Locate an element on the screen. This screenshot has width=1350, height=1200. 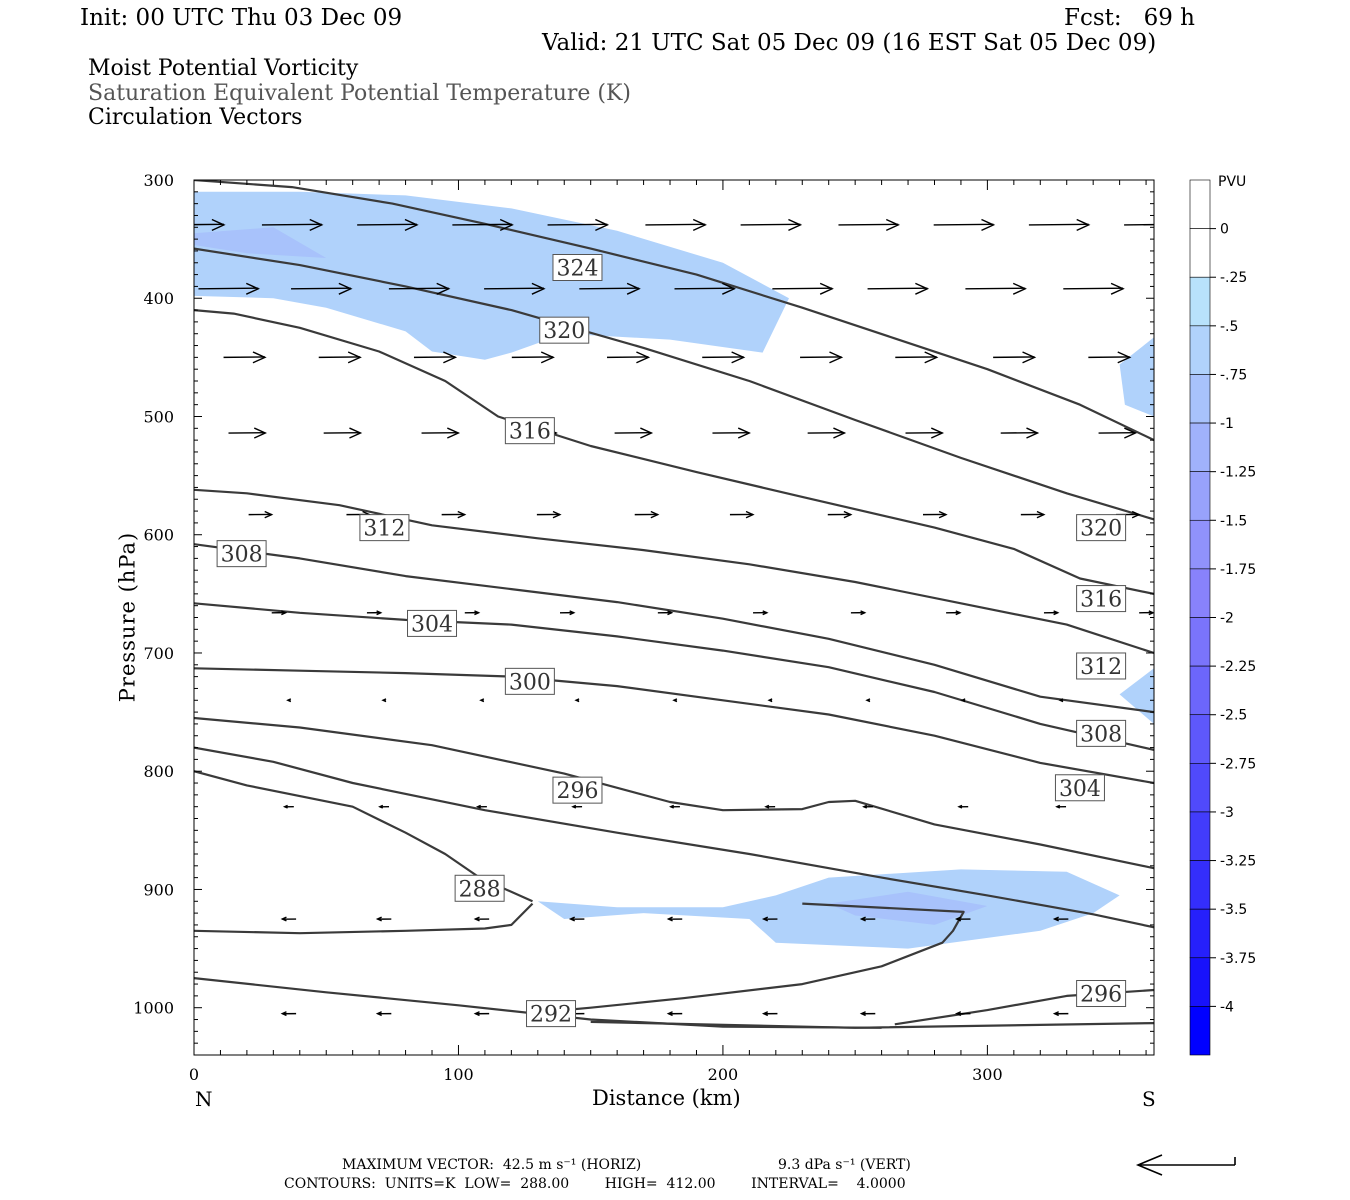
endpoint-right-label: S is located at coordinates (1149, 1099).